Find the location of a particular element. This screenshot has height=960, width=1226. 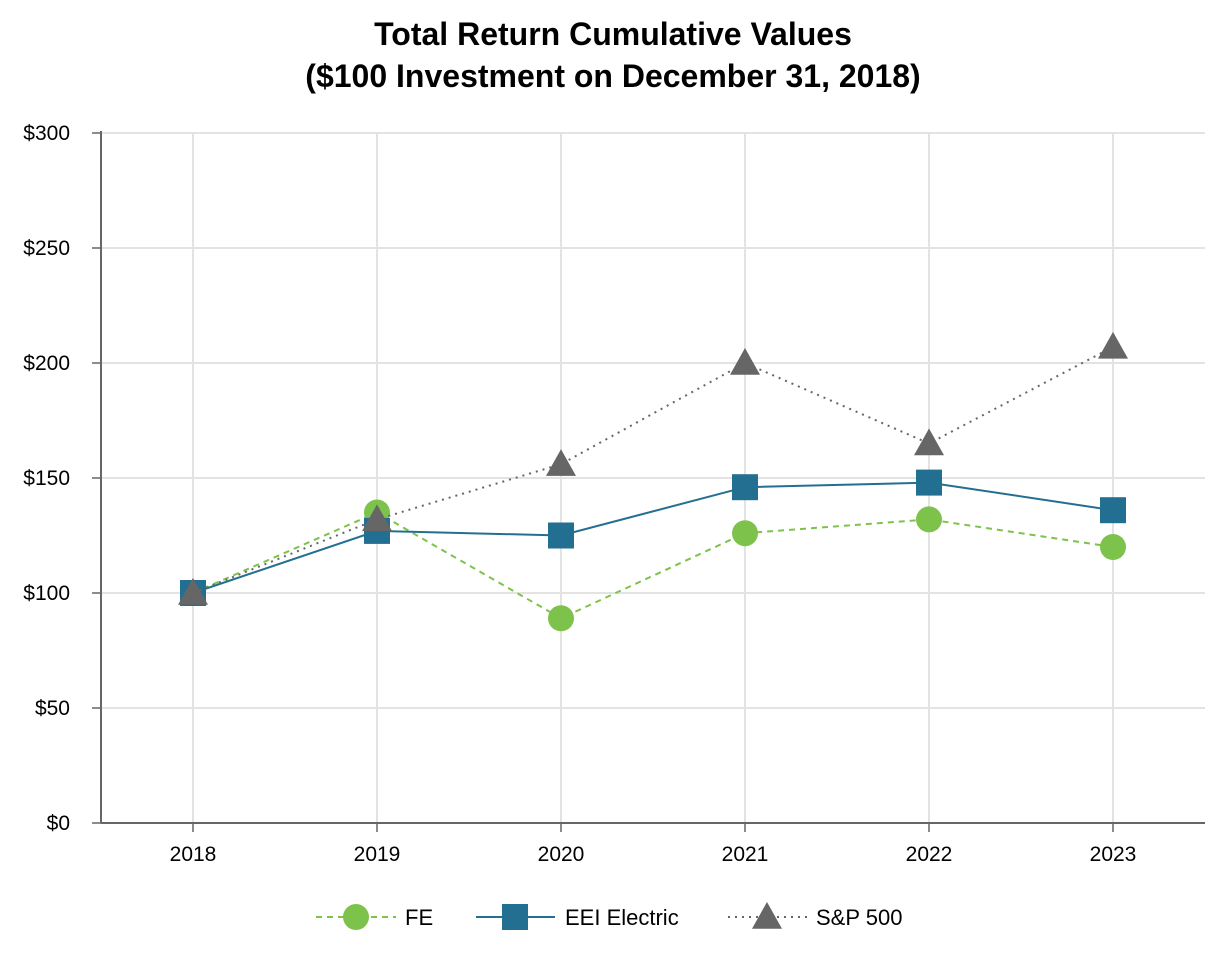

x-tick-label: 2022 is located at coordinates (929, 854).